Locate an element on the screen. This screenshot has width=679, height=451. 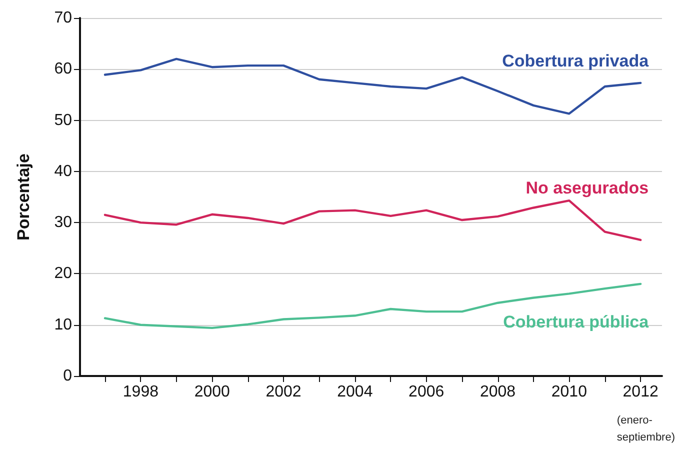
x-tick-label: 2000 is located at coordinates (212, 392).